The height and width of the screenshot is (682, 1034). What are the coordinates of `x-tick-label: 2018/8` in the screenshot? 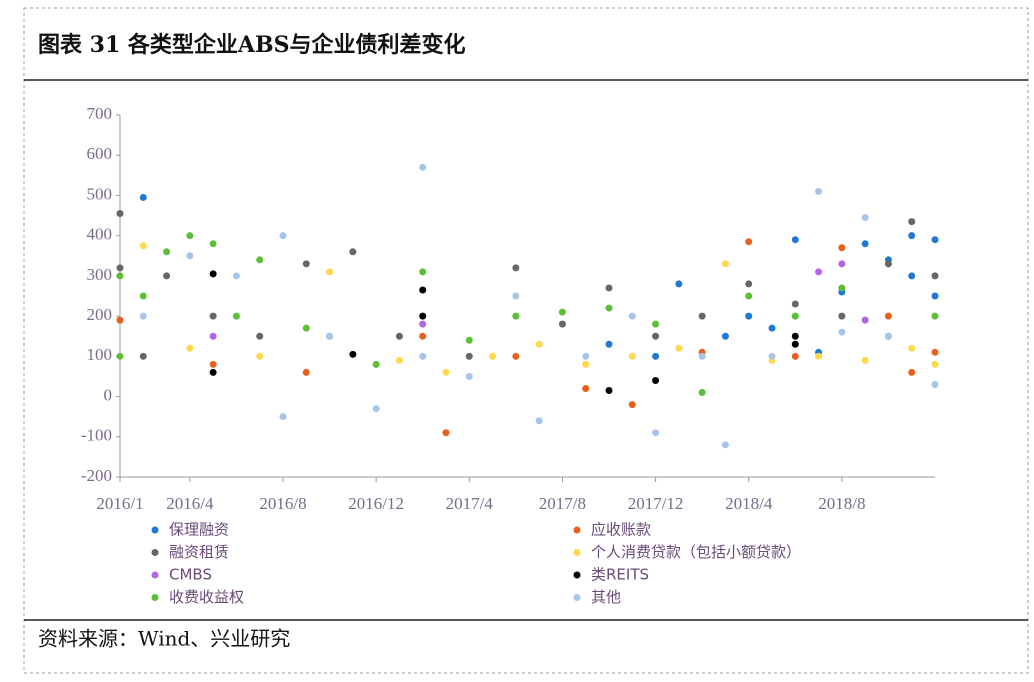 It's located at (841, 503).